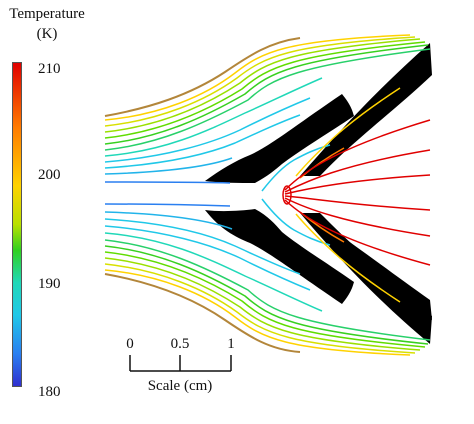 The image size is (474, 424). I want to click on lower-inner-solid, so click(279, 256).